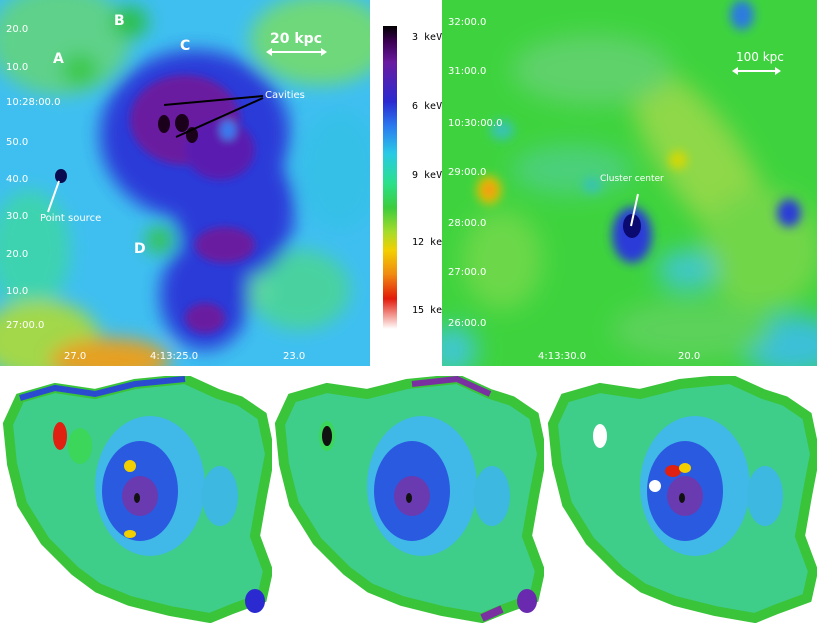 The image size is (817, 623). I want to click on y-tick-label: 50.0, so click(17, 142).